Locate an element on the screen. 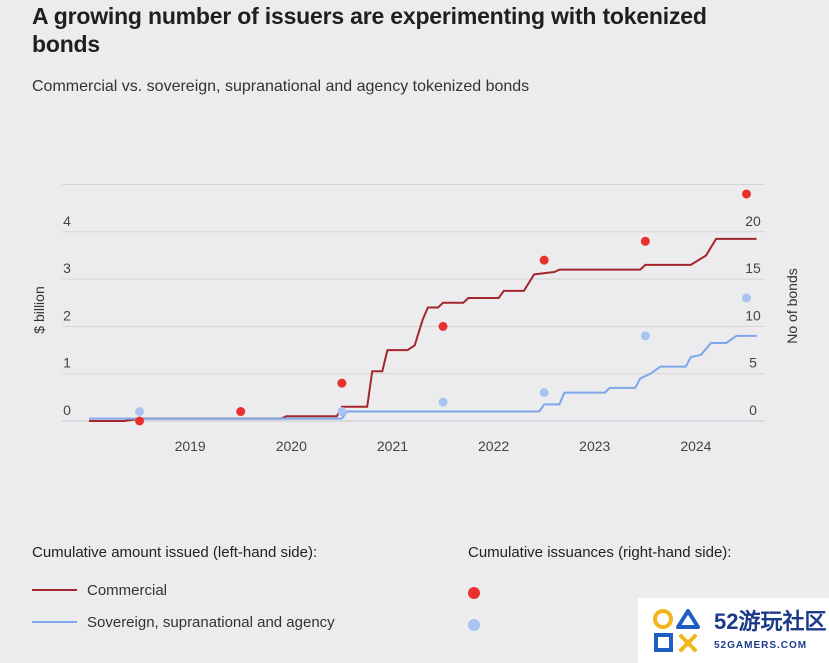  y-tick-right-label: 10 is located at coordinates (753, 315).